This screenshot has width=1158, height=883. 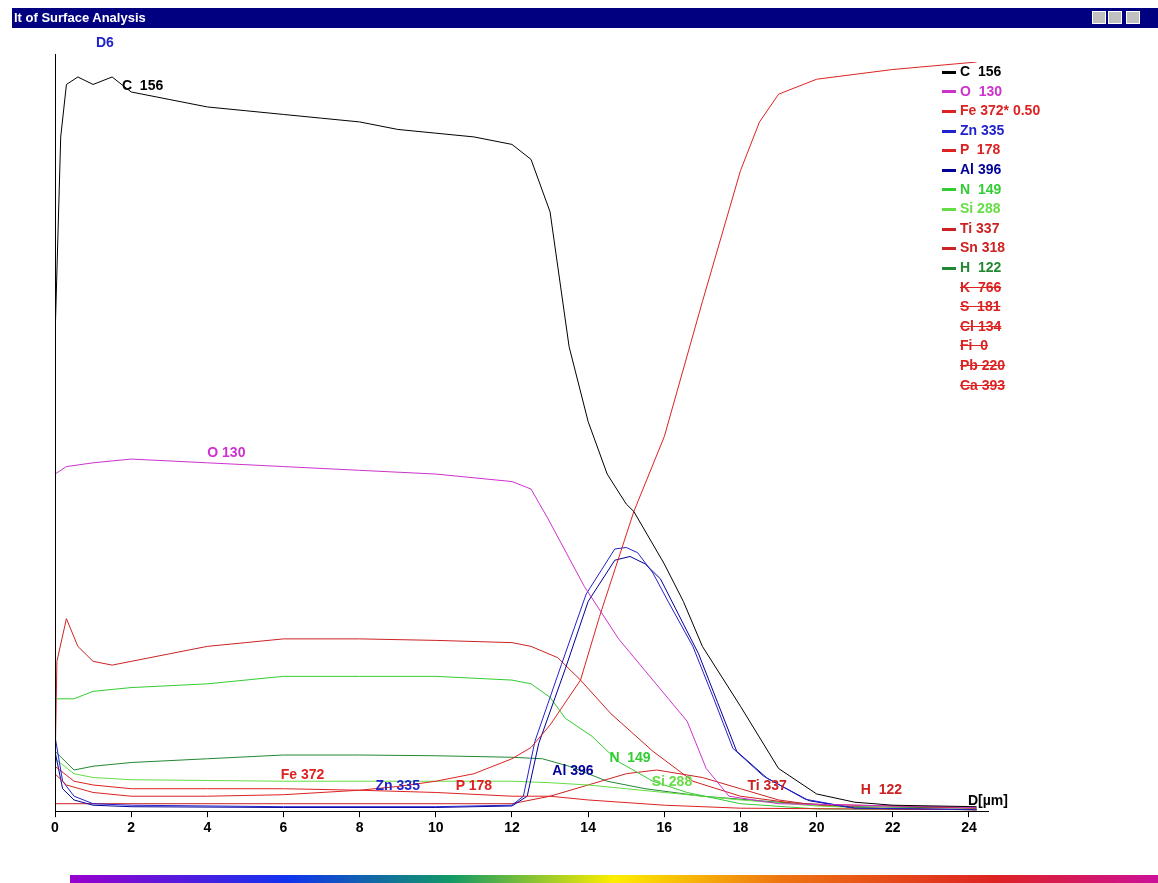 What do you see at coordinates (588, 827) in the screenshot?
I see `x-tick-label: 14` at bounding box center [588, 827].